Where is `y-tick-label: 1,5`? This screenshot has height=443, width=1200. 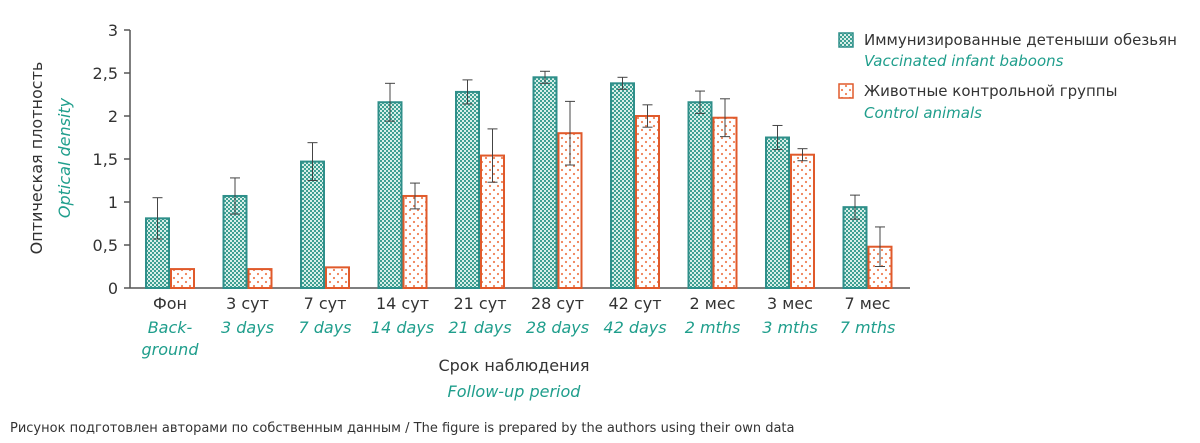 y-tick-label: 1,5 is located at coordinates (105, 159).